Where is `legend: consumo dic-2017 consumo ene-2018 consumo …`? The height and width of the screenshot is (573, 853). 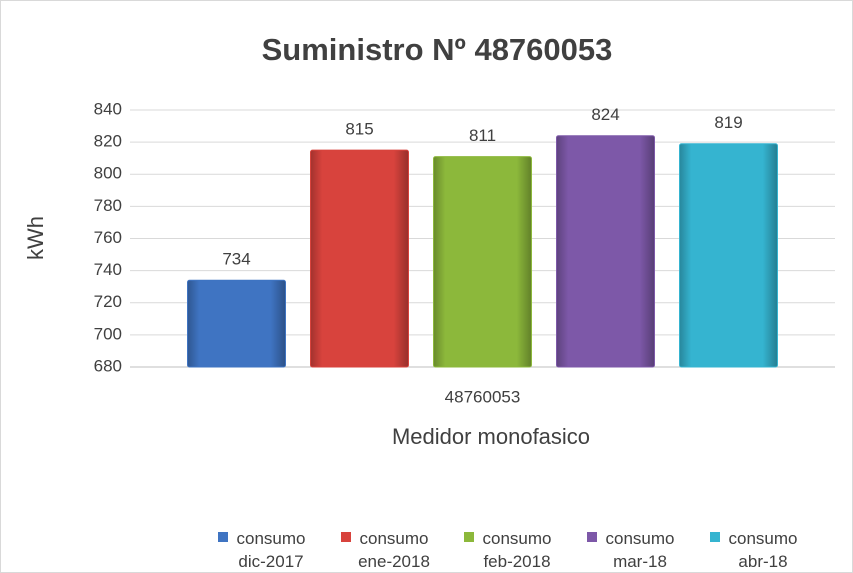
legend: consumo dic-2017 consumo ene-2018 consumo … is located at coordinates (426, 550).